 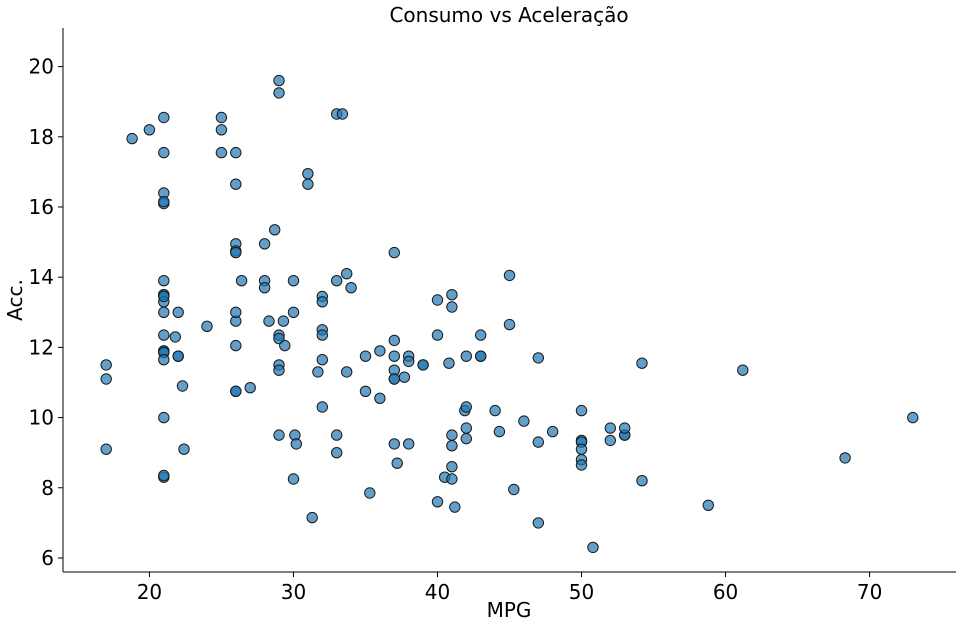 What do you see at coordinates (41, 418) in the screenshot?
I see `y-tick-label: 10` at bounding box center [41, 418].